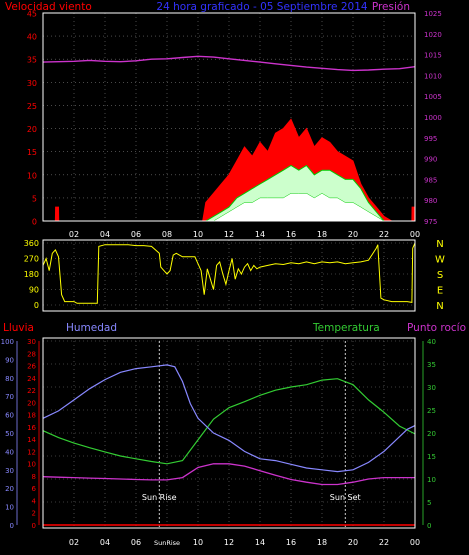 The height and width of the screenshot is (555, 469). What do you see at coordinates (291, 542) in the screenshot?
I see `temperature-time-tick-label: 16` at bounding box center [291, 542].